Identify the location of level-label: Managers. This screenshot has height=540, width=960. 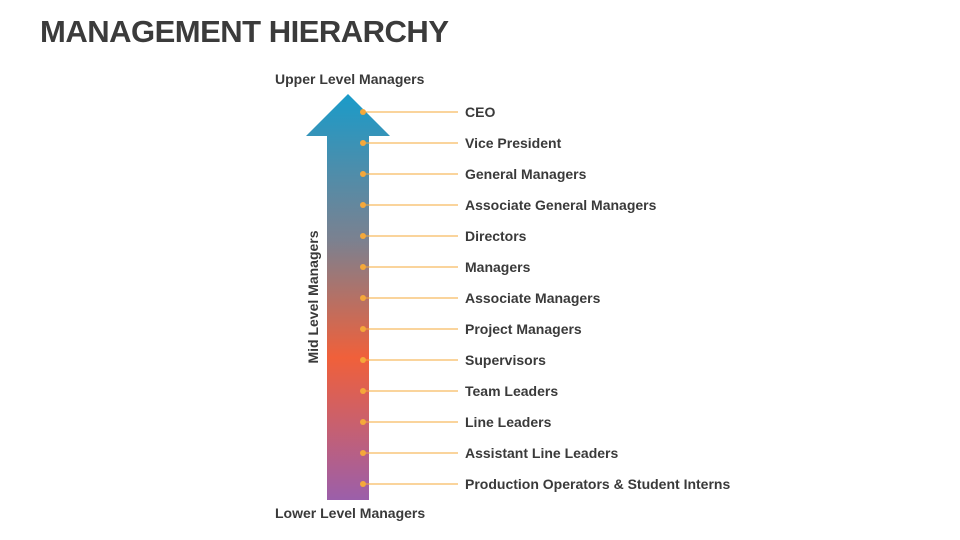
(498, 267).